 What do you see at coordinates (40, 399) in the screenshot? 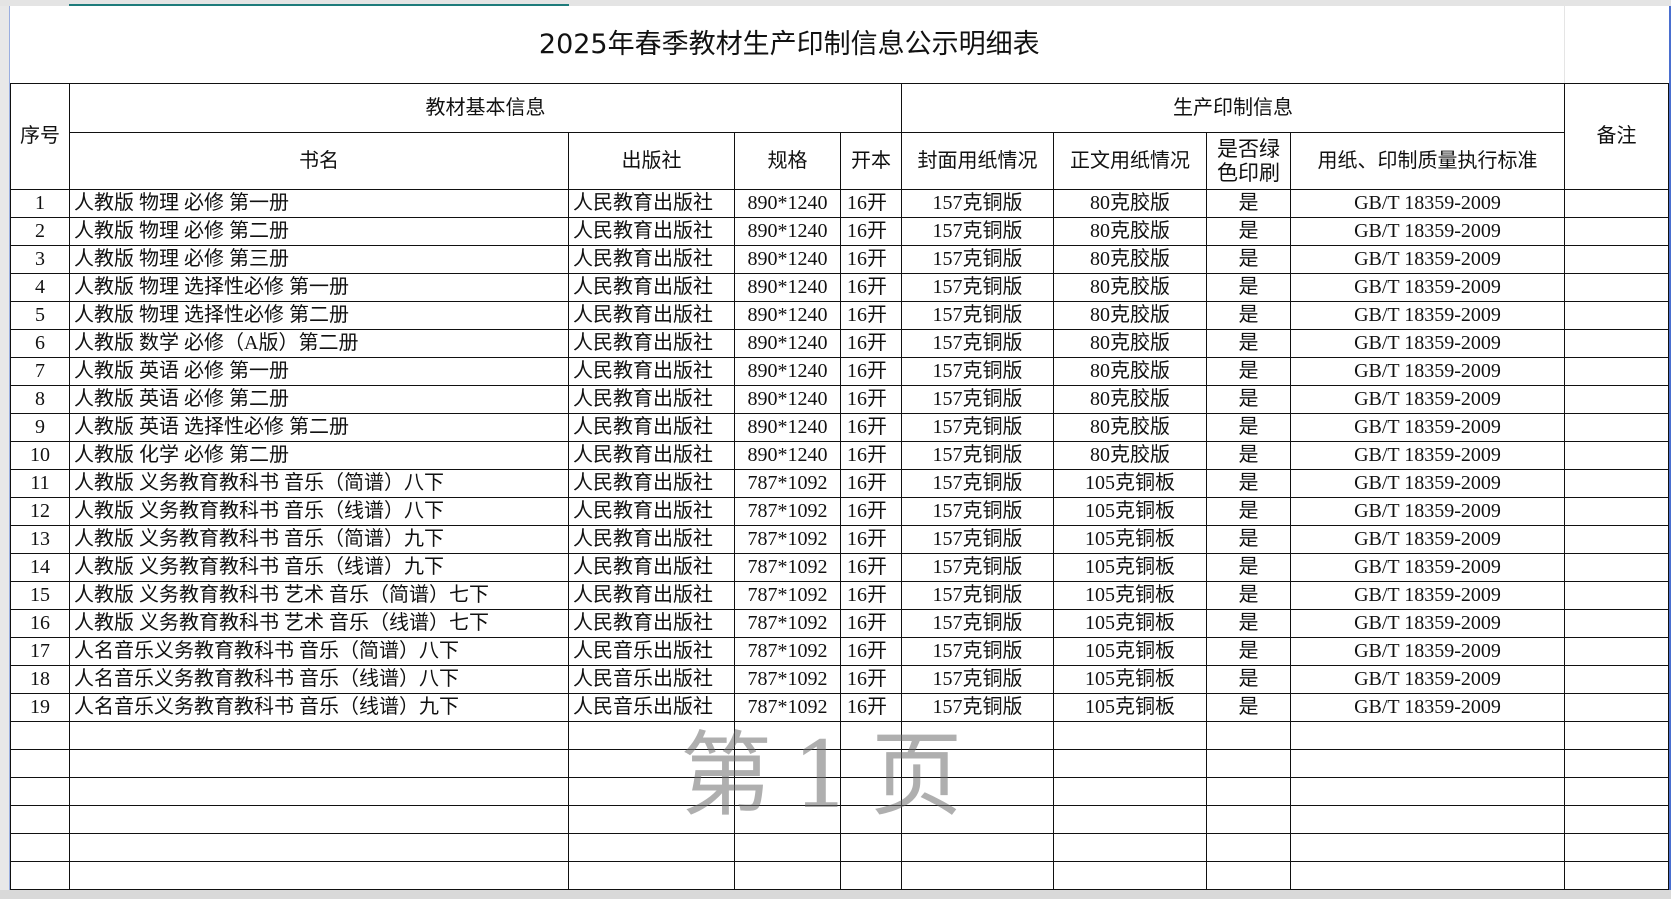
I see `cell-index: 8` at bounding box center [40, 399].